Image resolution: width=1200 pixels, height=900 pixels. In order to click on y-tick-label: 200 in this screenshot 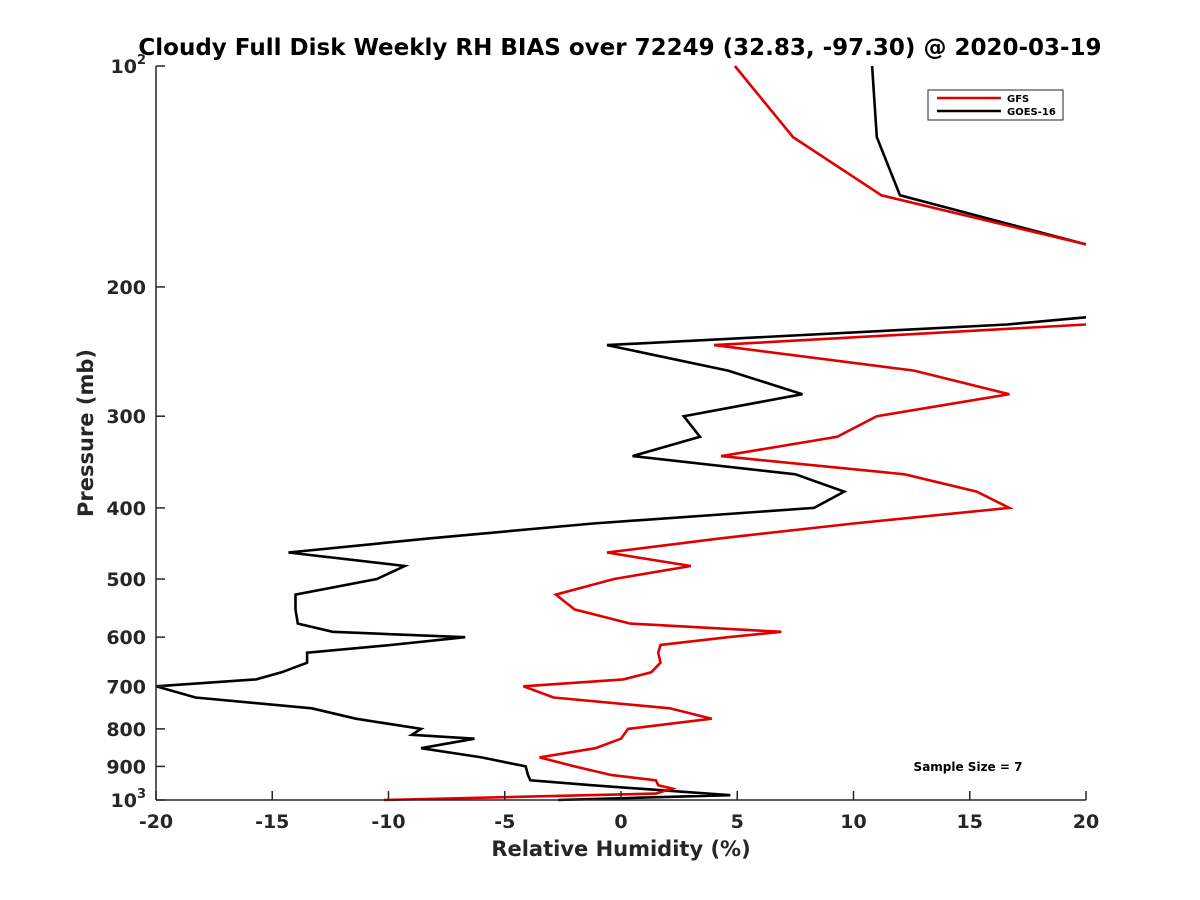, I will do `click(126, 288)`.